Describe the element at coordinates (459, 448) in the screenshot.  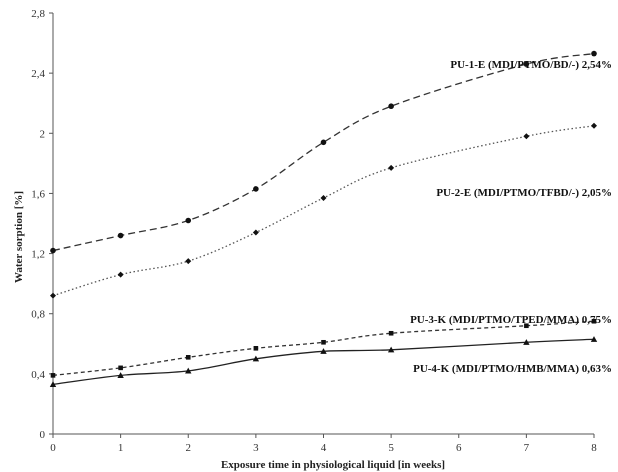
I see `x-tick-label: 6` at that location.